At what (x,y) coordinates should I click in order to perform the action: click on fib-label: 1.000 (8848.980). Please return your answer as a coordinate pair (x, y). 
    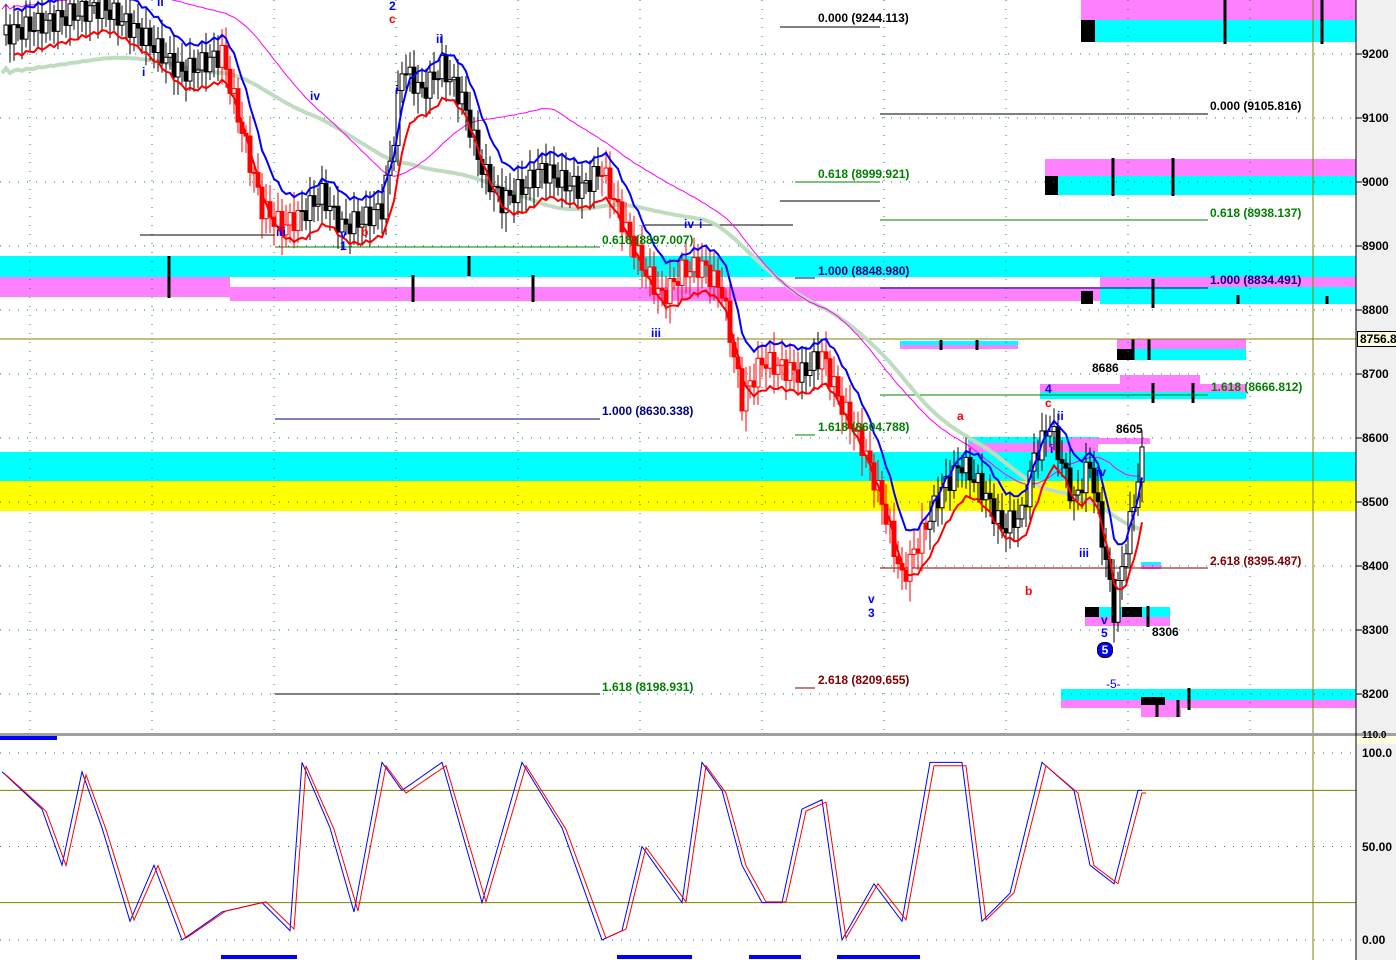
    Looking at the image, I should click on (864, 271).